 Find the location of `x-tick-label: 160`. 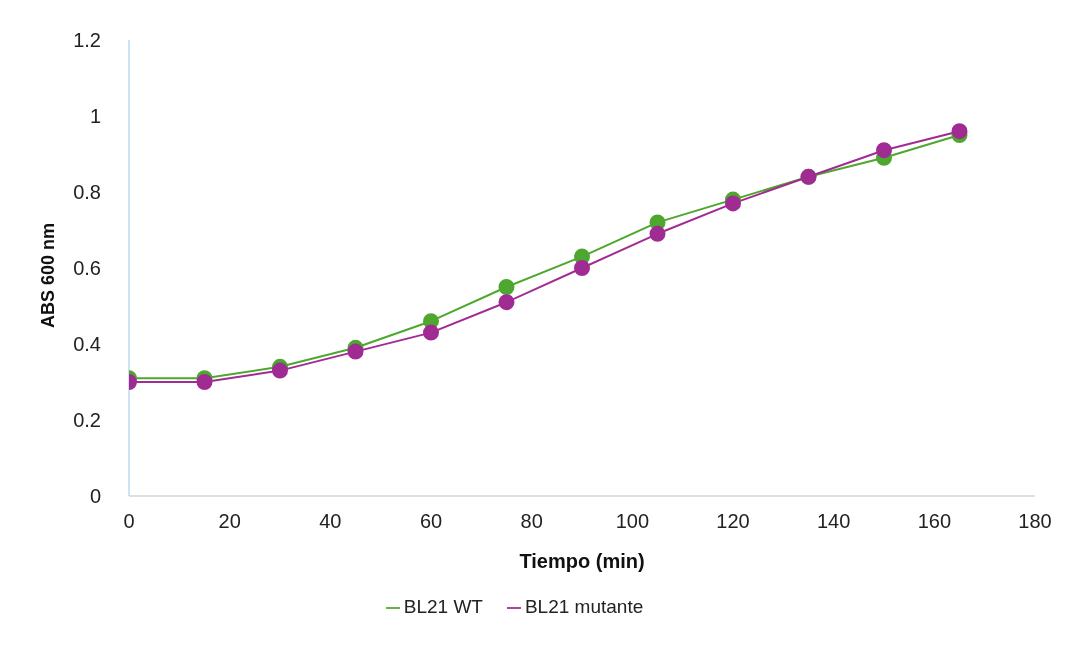

x-tick-label: 160 is located at coordinates (934, 521).